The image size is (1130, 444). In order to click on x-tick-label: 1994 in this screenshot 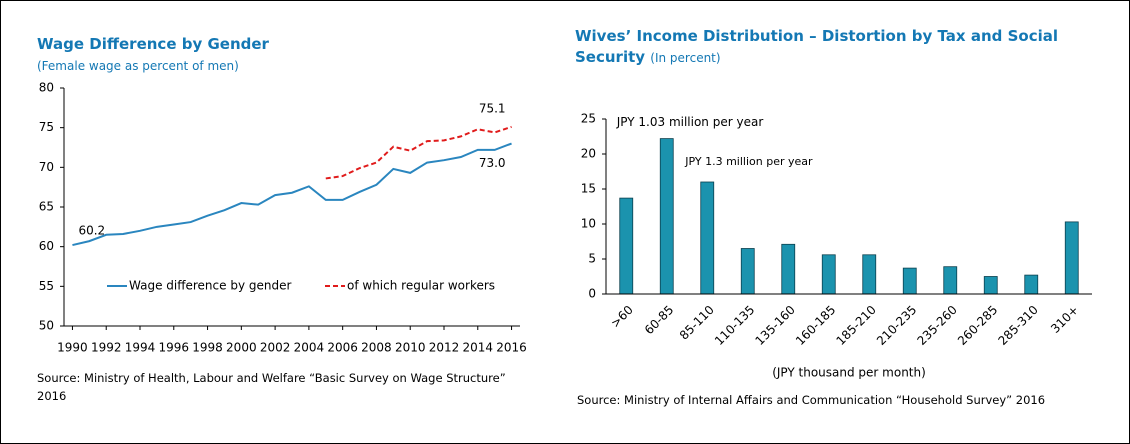, I will do `click(140, 348)`.